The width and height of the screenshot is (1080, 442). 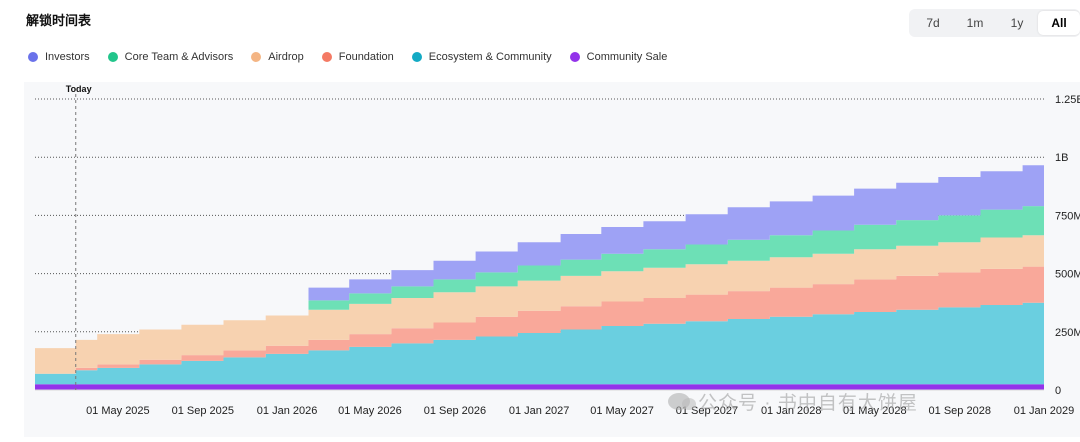 What do you see at coordinates (59, 20) in the screenshot?
I see `page-title: 解锁时间表` at bounding box center [59, 20].